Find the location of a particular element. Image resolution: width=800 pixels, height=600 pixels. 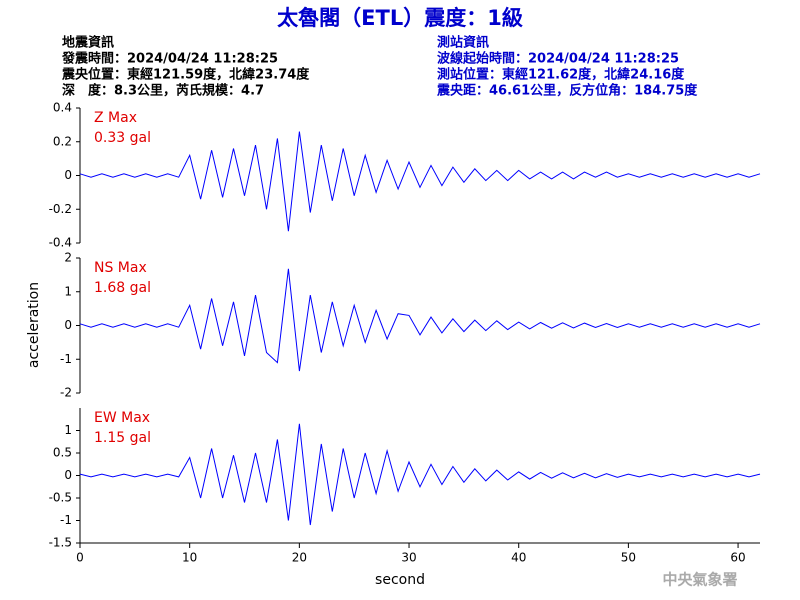

max-label: Z Max is located at coordinates (115, 118).